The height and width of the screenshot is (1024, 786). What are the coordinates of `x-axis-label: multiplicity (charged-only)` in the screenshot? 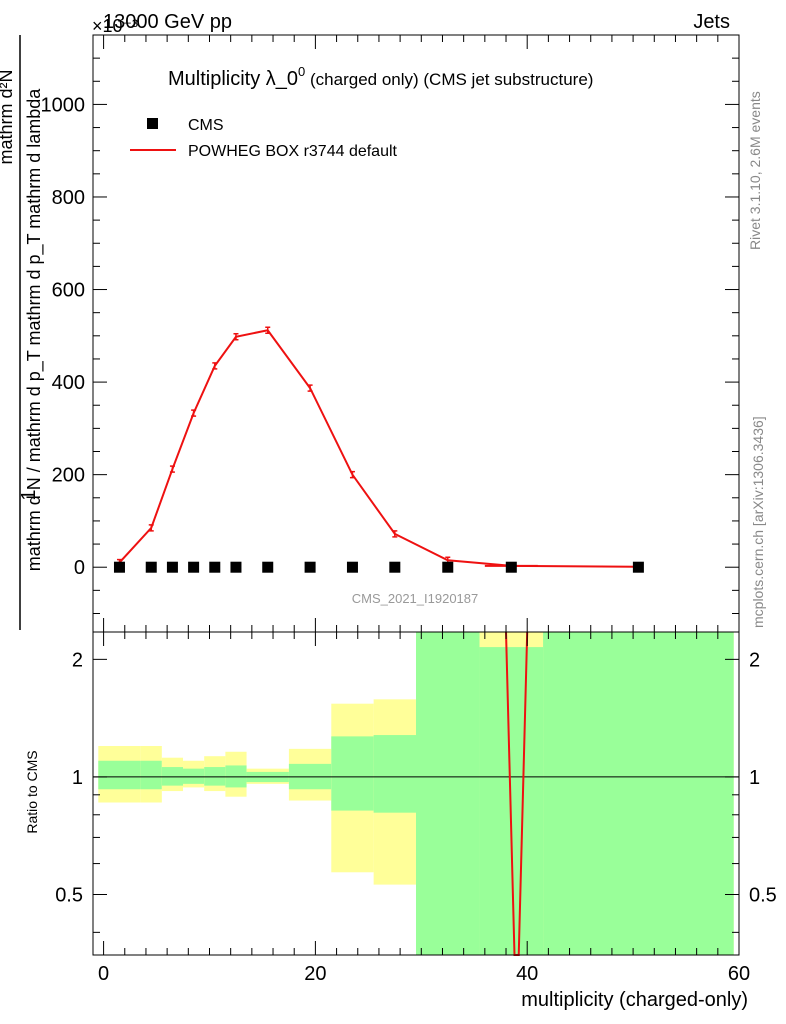 It's located at (634, 1000).